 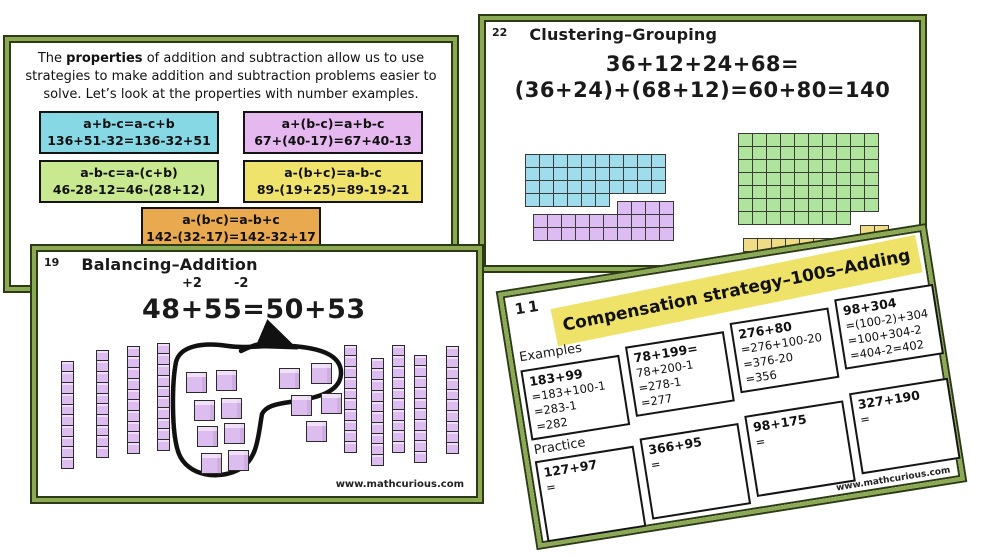 I want to click on minus-two-annotation: -2, so click(x=241, y=283).